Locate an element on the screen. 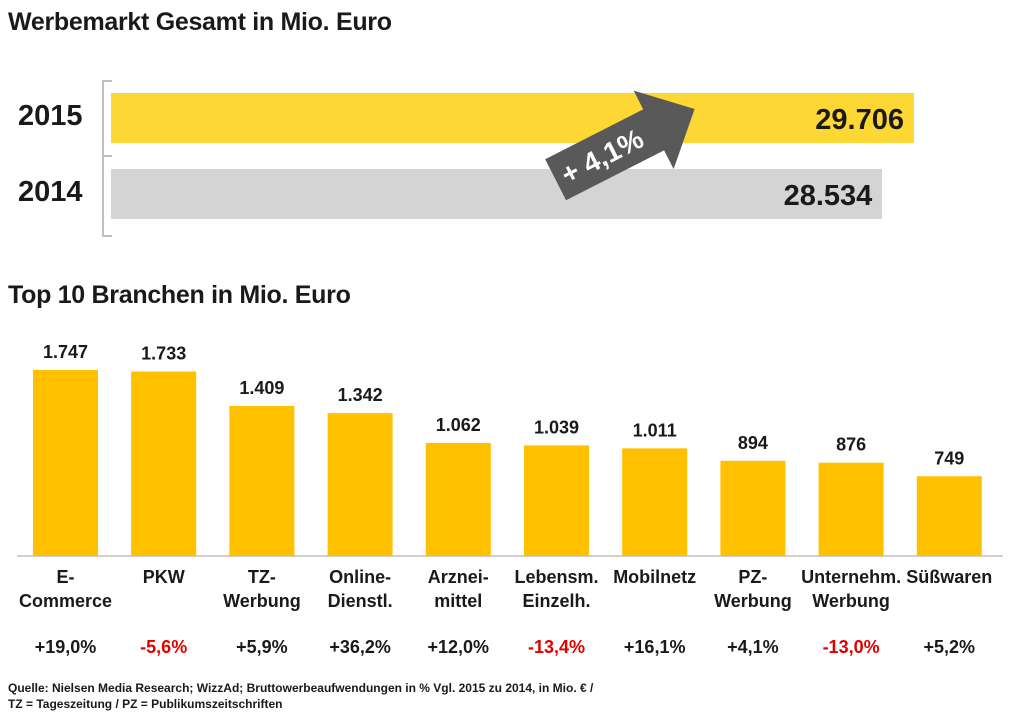 Image resolution: width=1009 pixels, height=715 pixels. category-label-8-line-1: Werbung is located at coordinates (851, 601).